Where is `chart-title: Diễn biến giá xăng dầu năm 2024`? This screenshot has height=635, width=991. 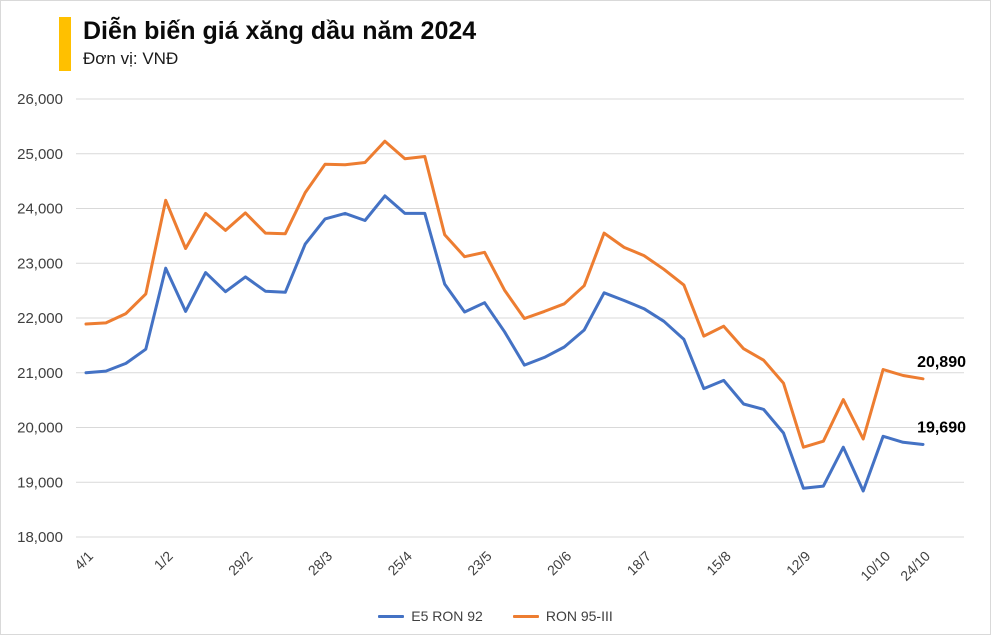 chart-title: Diễn biến giá xăng dầu năm 2024 is located at coordinates (280, 31).